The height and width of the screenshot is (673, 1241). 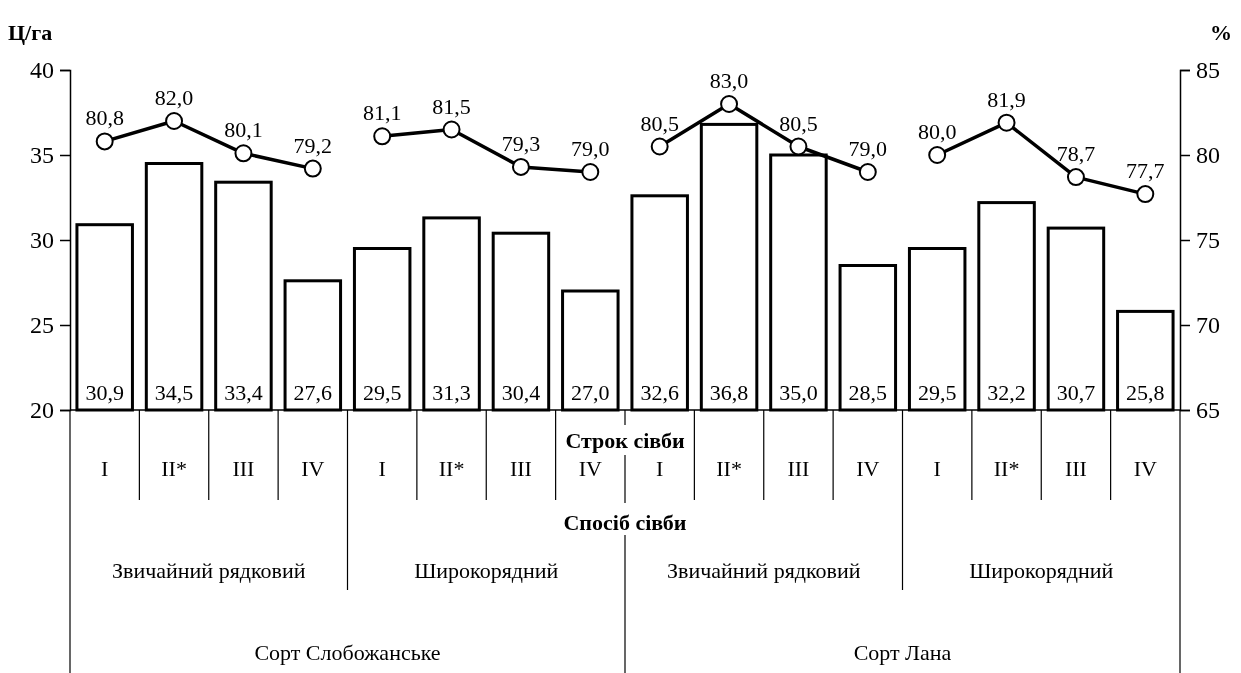 I want to click on y2-tick-label: 85, so click(x=1208, y=70).